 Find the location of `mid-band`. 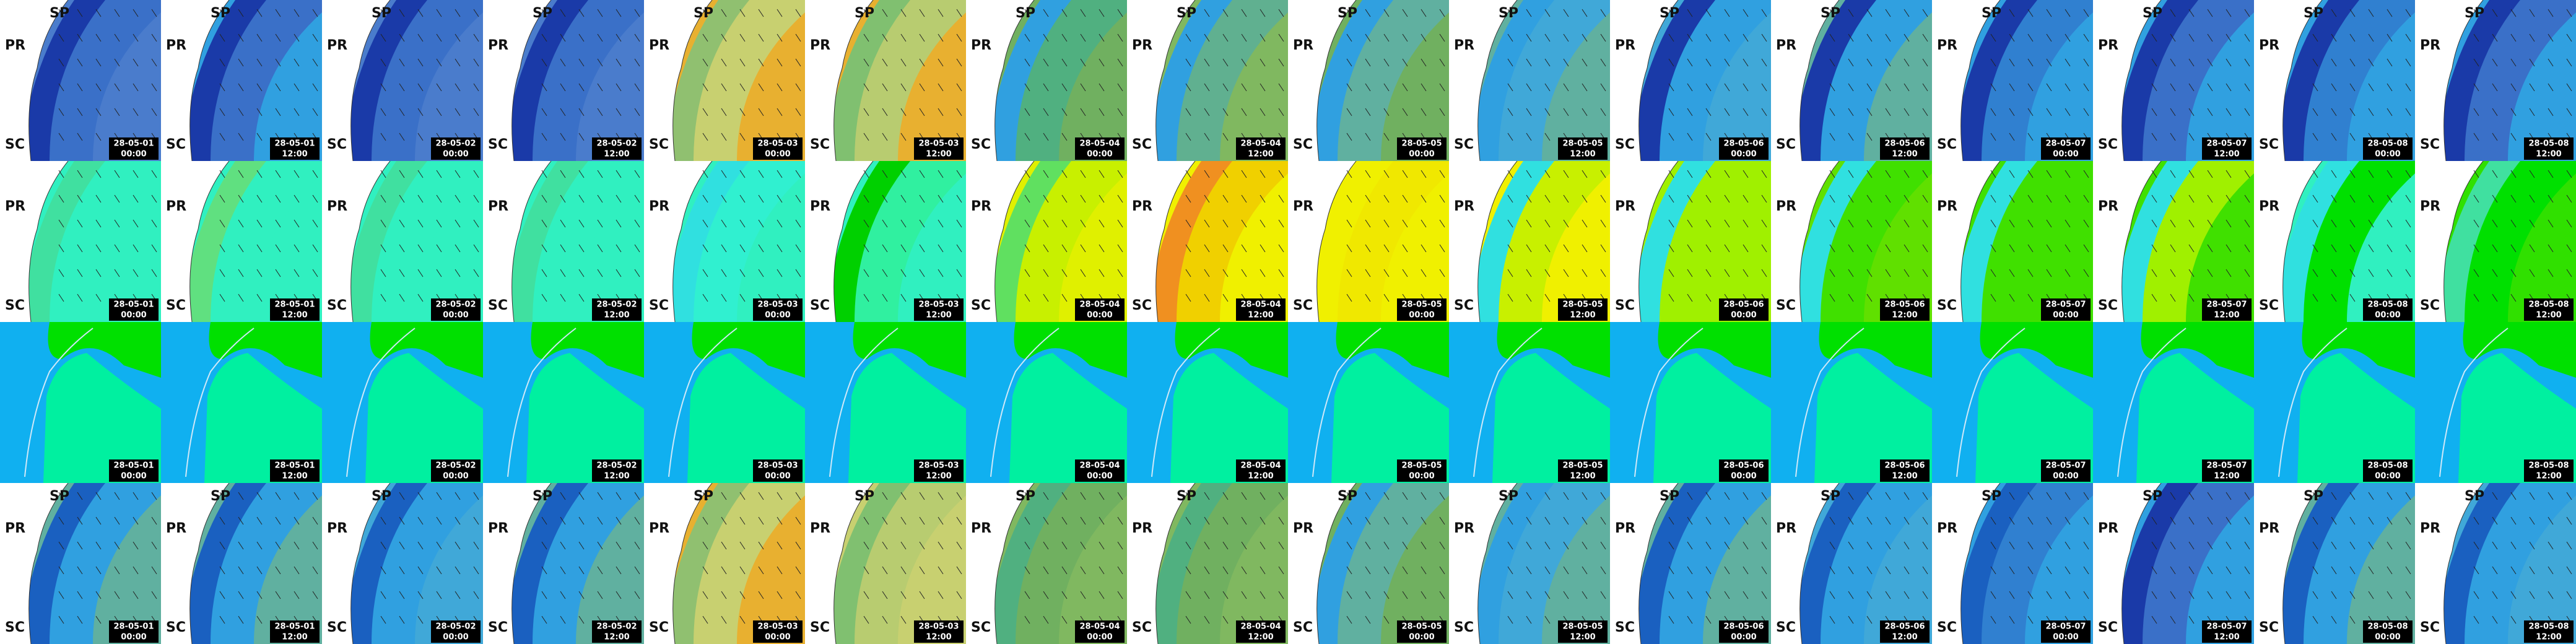

mid-band is located at coordinates (90, 563).